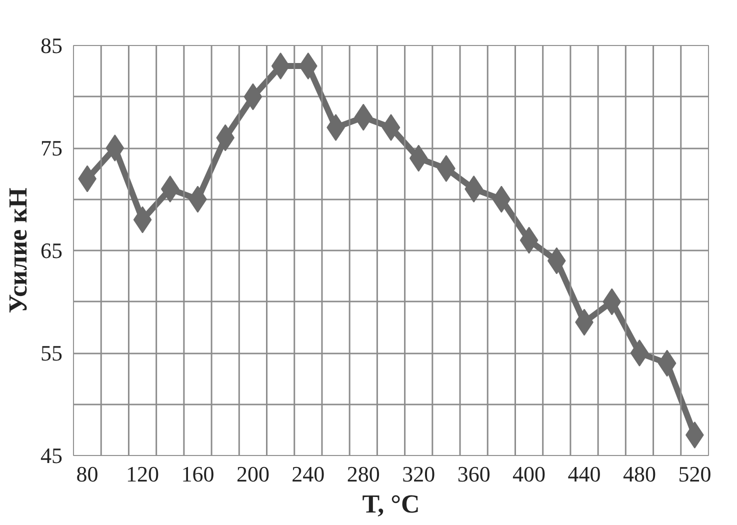  What do you see at coordinates (51, 353) in the screenshot?
I see `y-tick-label: 55` at bounding box center [51, 353].